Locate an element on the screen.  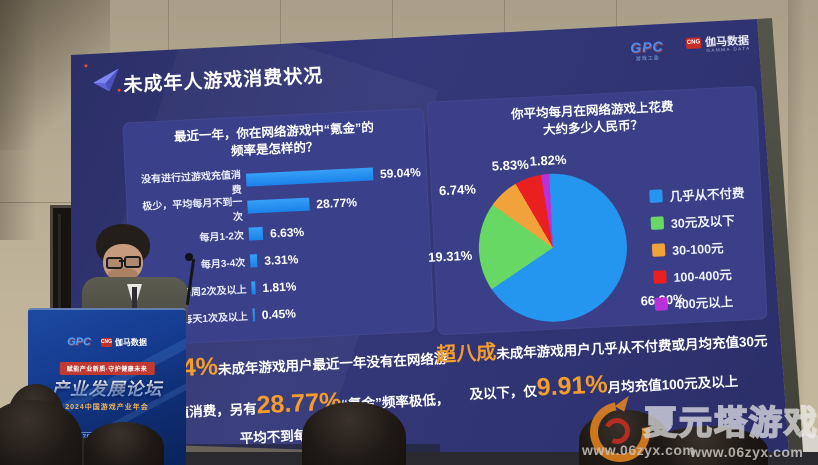
podium-title: 产业发展论坛 is located at coordinates (107, 388).